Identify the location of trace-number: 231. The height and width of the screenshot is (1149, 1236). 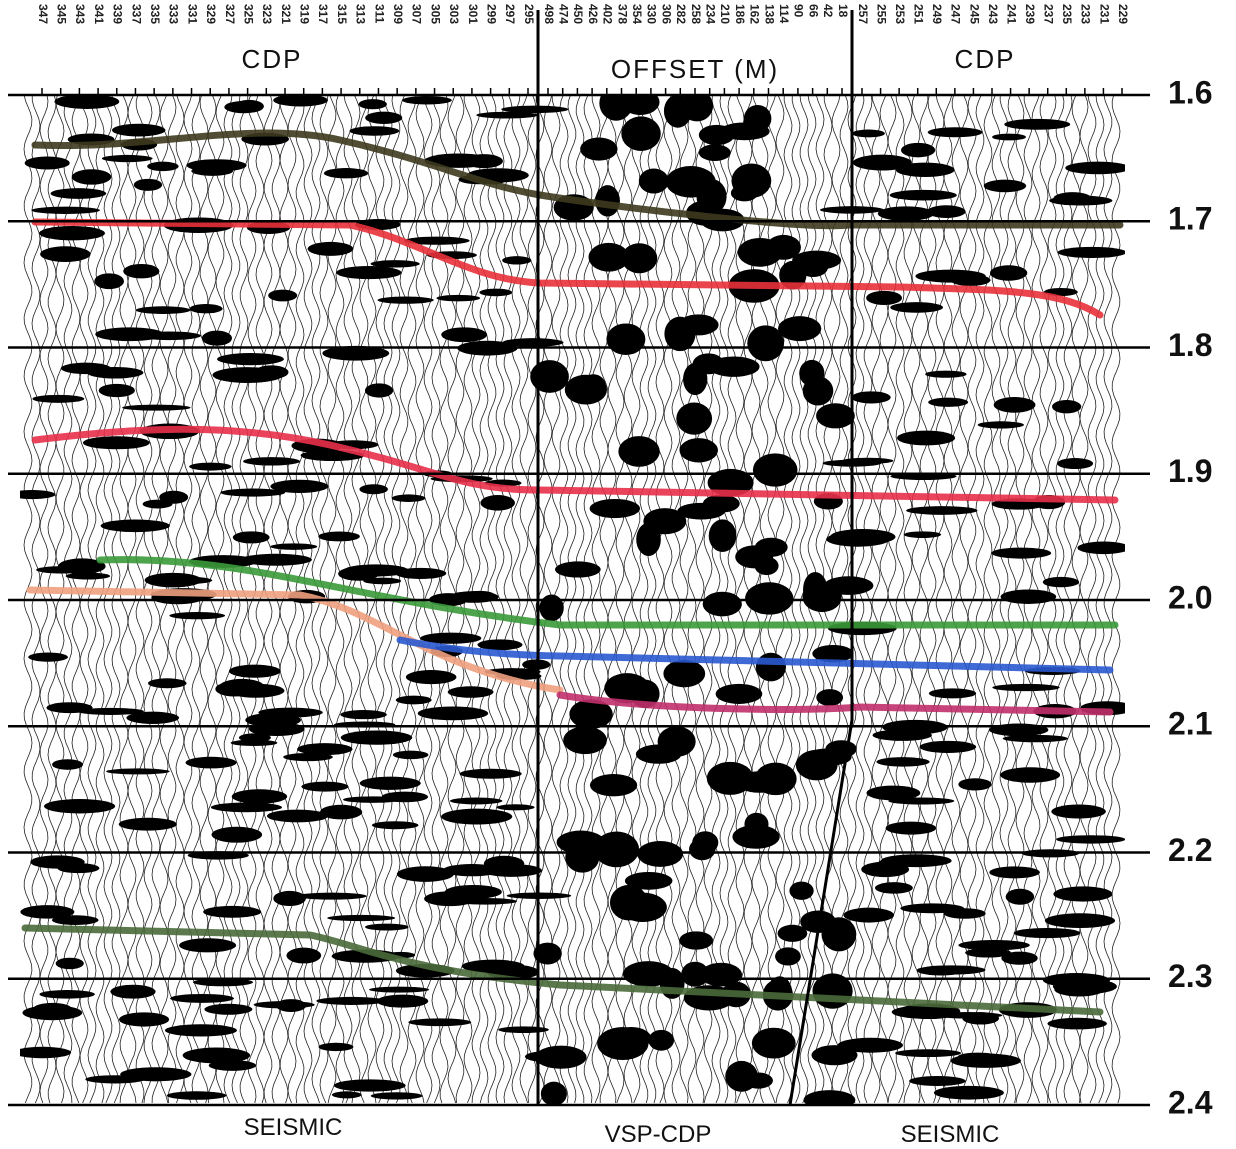
(1104, 14).